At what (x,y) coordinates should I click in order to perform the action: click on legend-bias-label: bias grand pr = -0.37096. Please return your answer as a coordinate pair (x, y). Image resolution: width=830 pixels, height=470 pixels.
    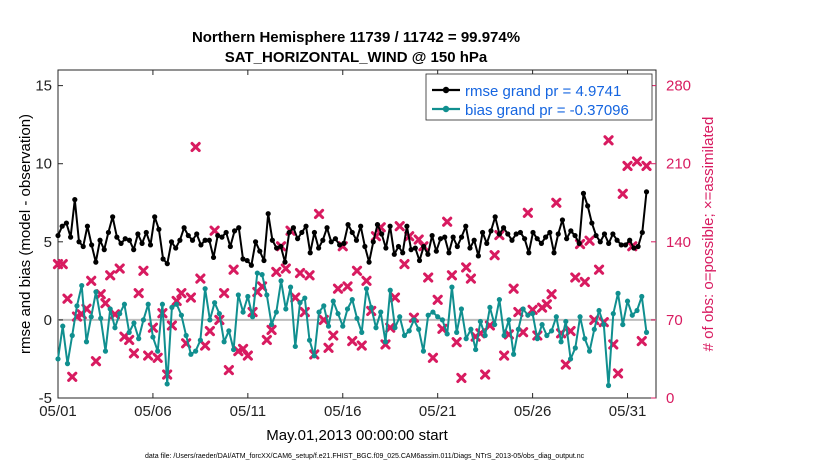
    Looking at the image, I should click on (547, 110).